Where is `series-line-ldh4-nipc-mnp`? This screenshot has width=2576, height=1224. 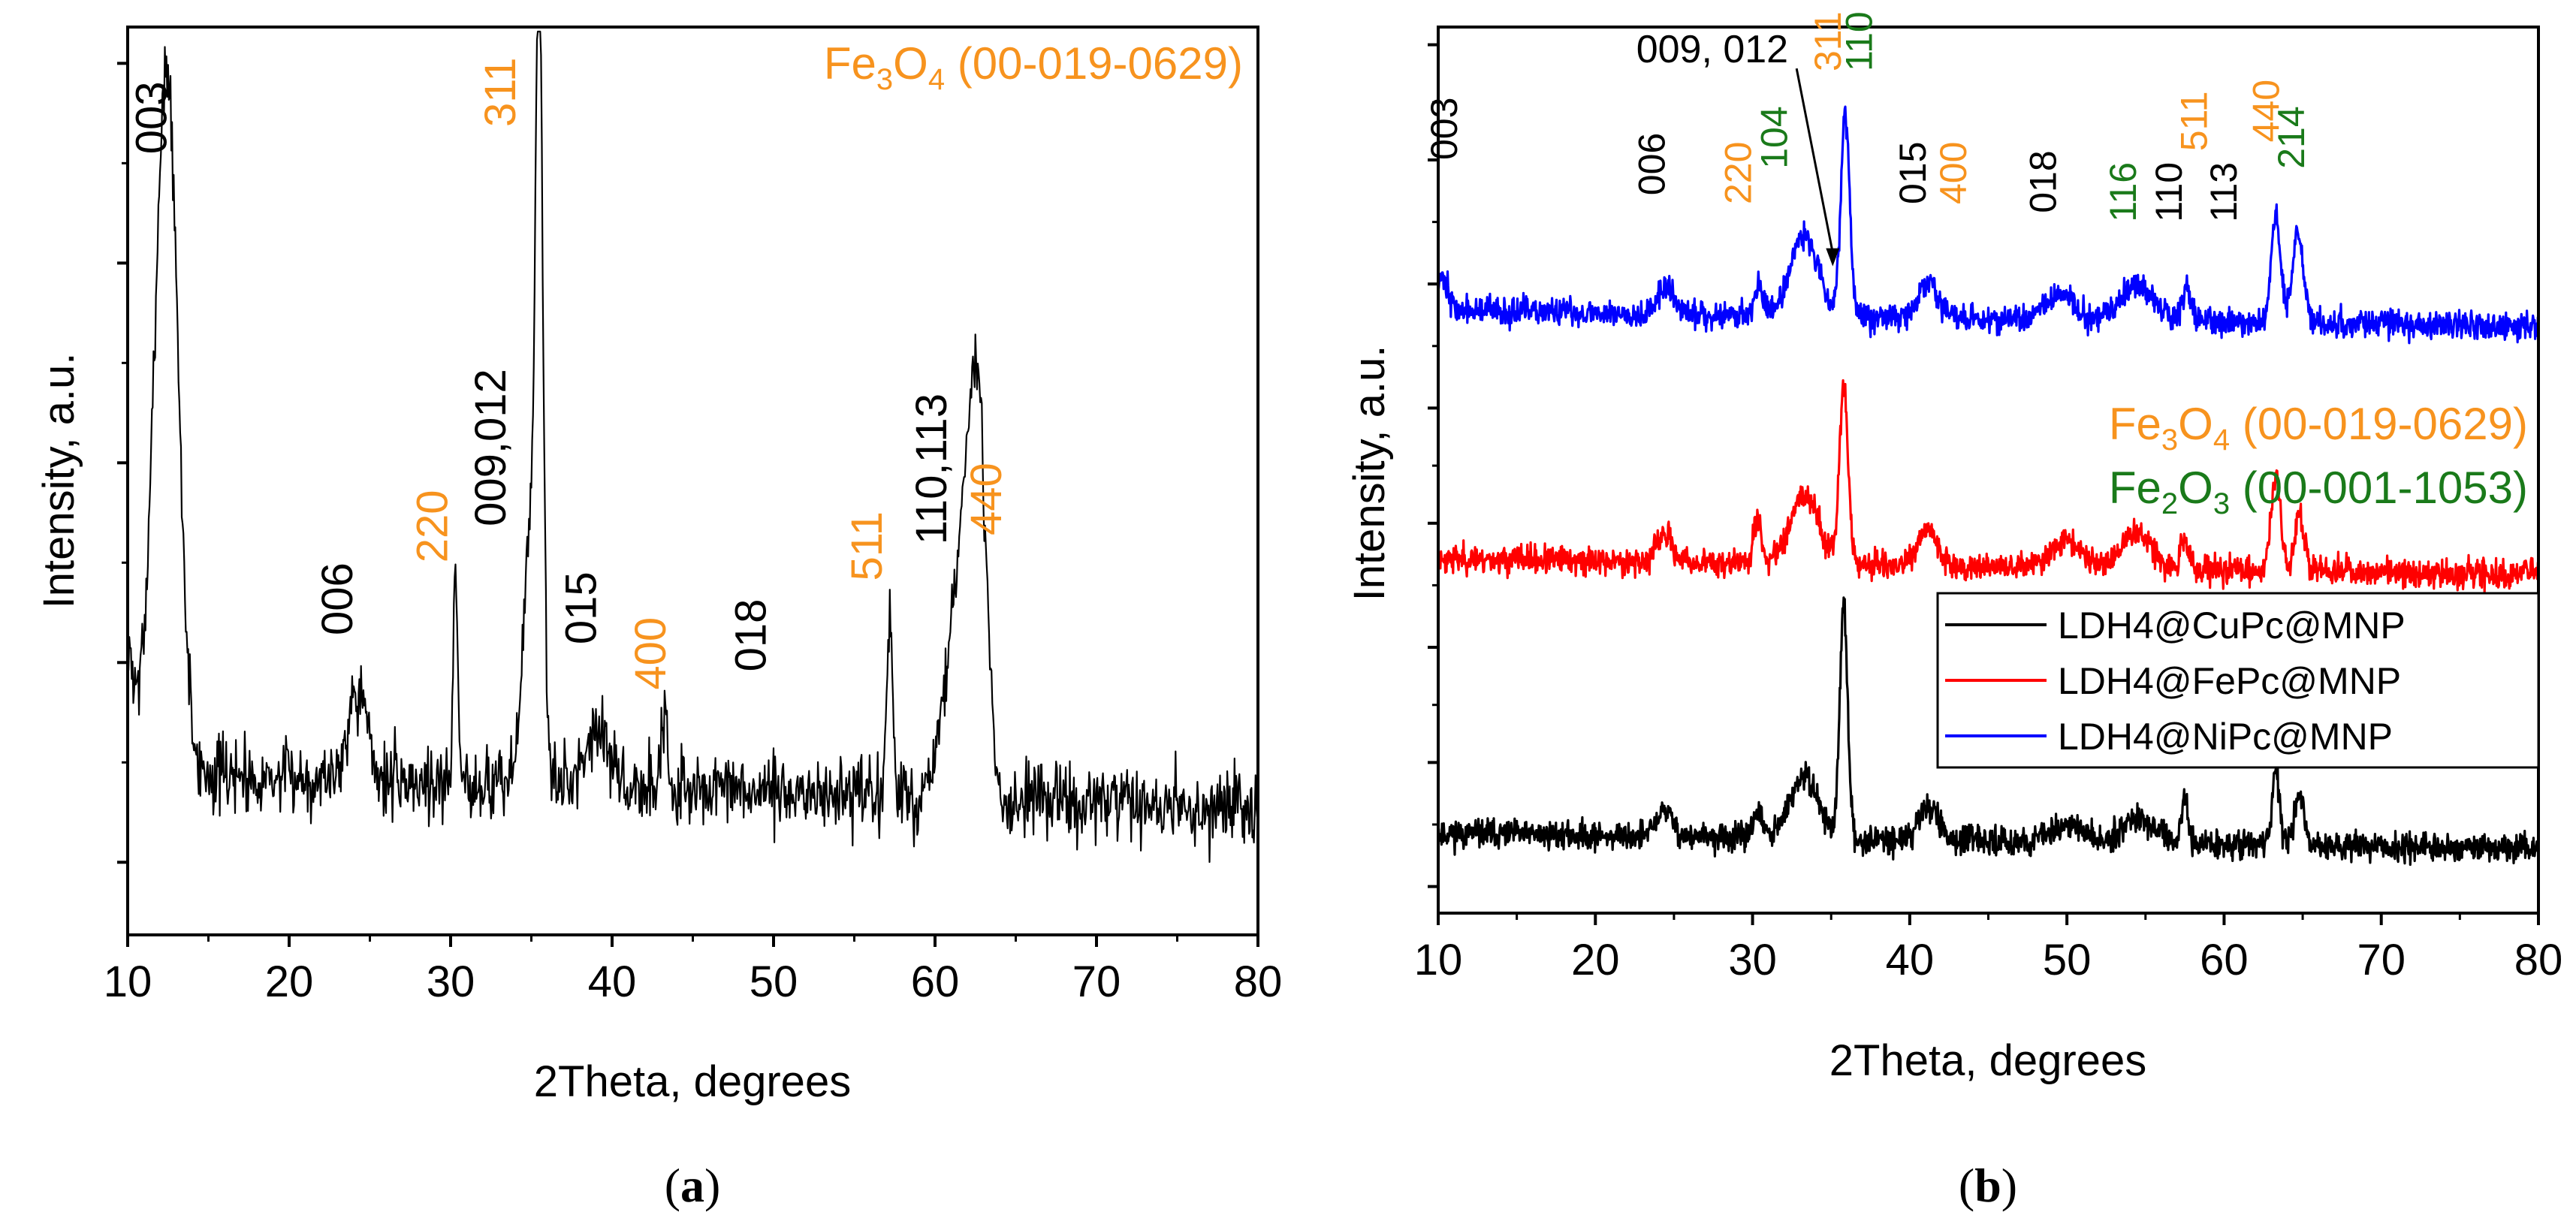
series-line-ldh4-nipc-mnp is located at coordinates (1988, 225).